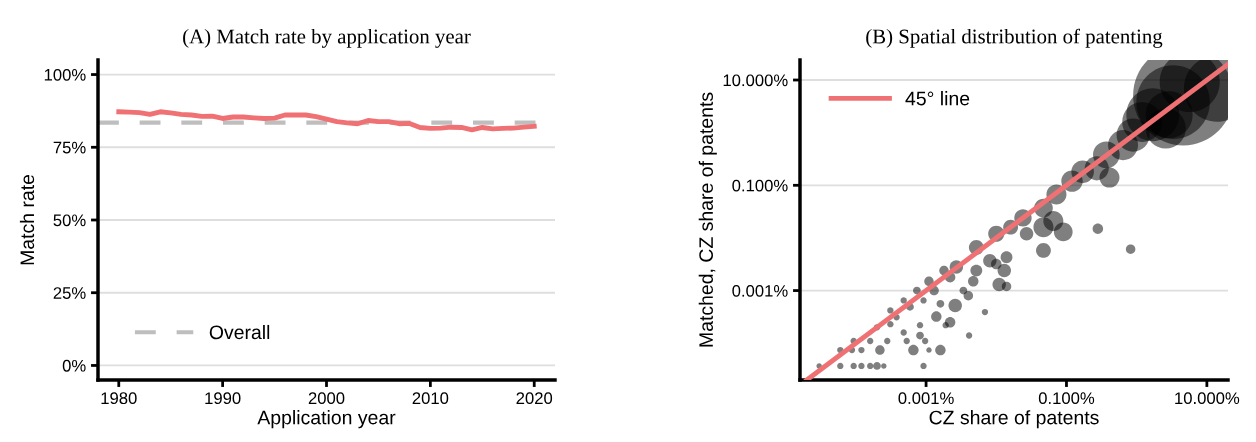  What do you see at coordinates (1207, 398) in the screenshot?
I see `x-tick-label: 10.000%` at bounding box center [1207, 398].